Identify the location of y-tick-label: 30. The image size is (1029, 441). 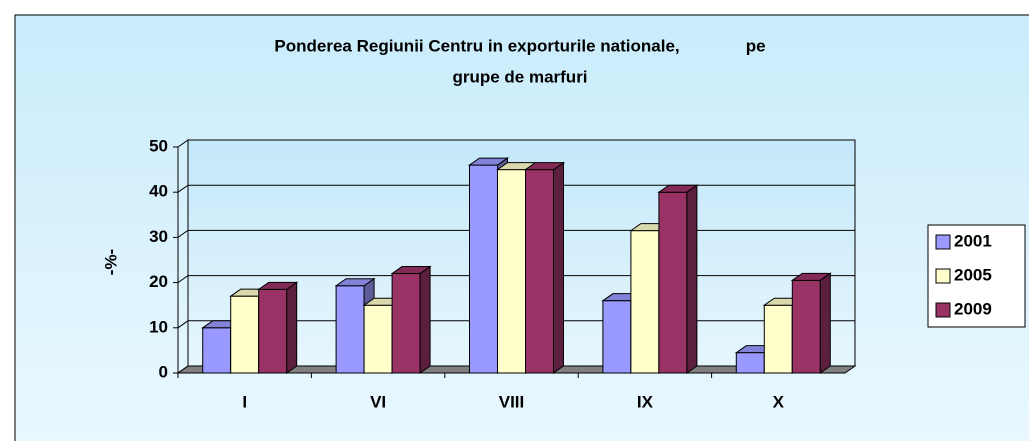
(158, 236).